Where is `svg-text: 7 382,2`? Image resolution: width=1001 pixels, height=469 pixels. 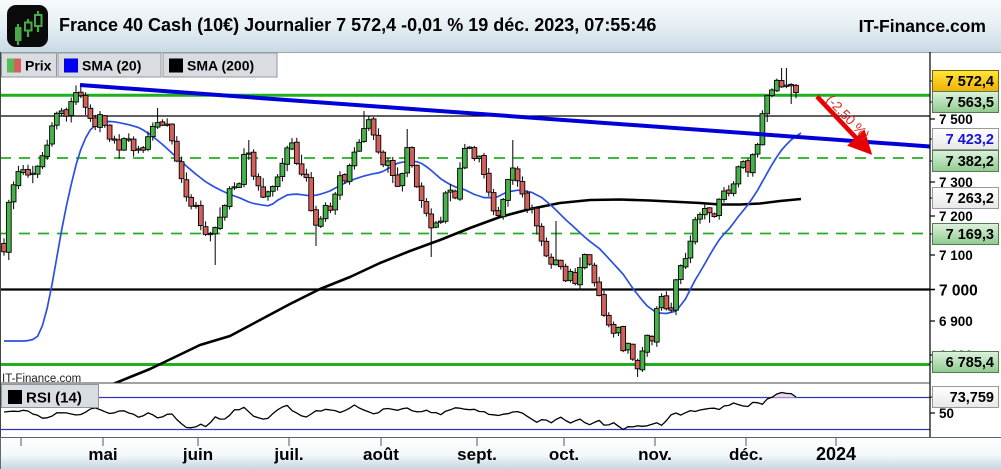
svg-text: 7 382,2 is located at coordinates (970, 162).